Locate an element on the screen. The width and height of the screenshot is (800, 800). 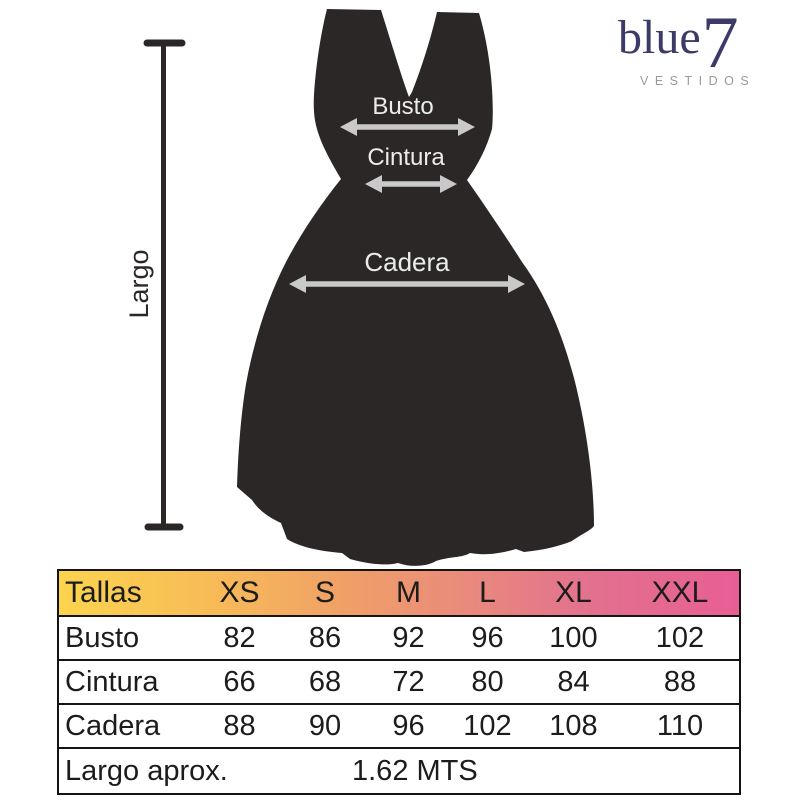
table-row-waist: Cintura 66 68 72 80 84 88 is located at coordinates (399, 683).